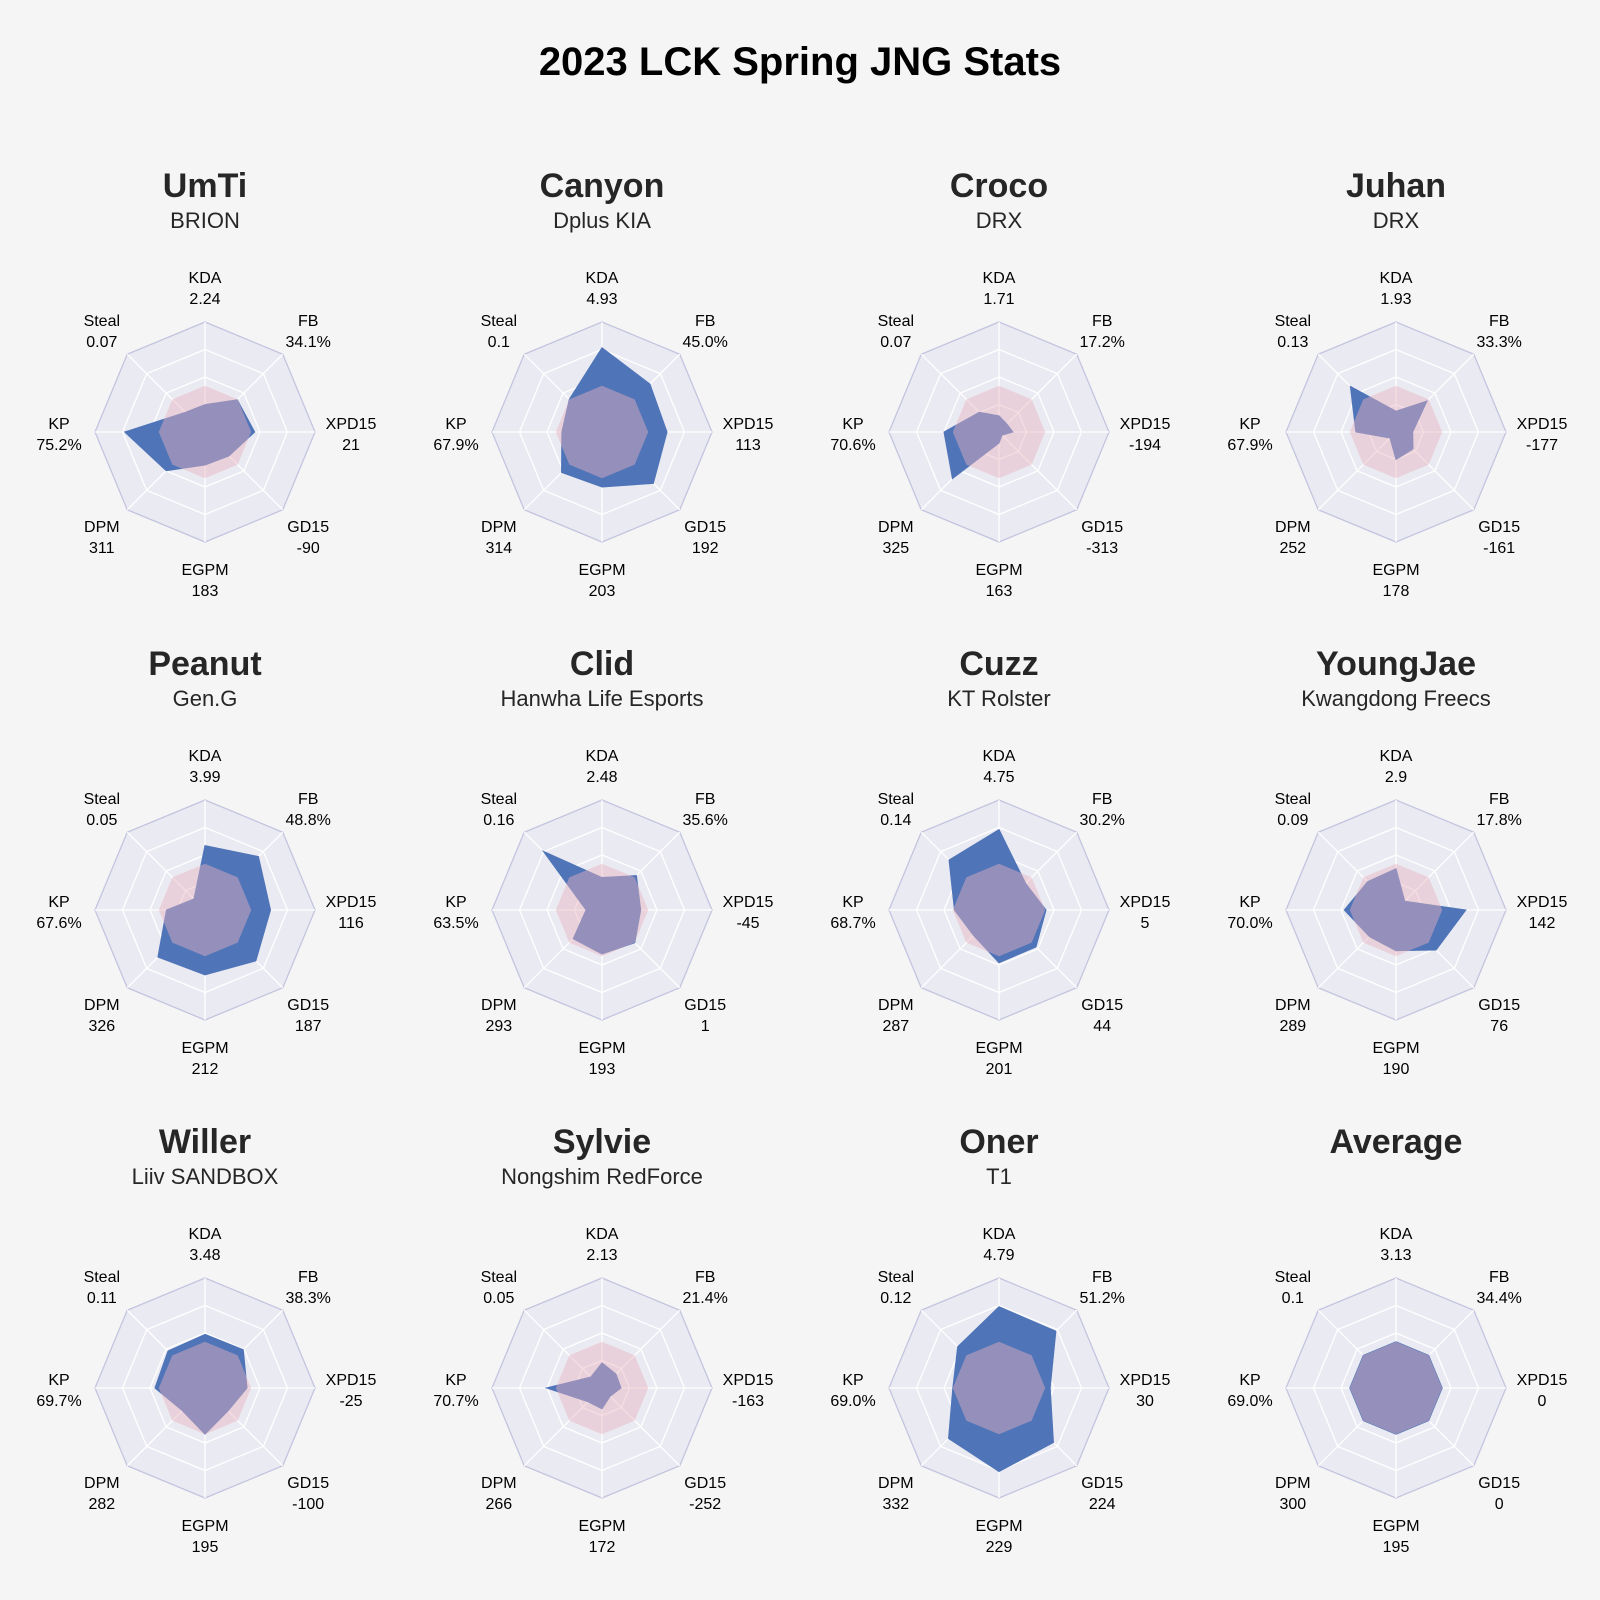 The height and width of the screenshot is (1600, 1600). What do you see at coordinates (896, 1288) in the screenshot?
I see `axis-label: Steal 0.12` at bounding box center [896, 1288].